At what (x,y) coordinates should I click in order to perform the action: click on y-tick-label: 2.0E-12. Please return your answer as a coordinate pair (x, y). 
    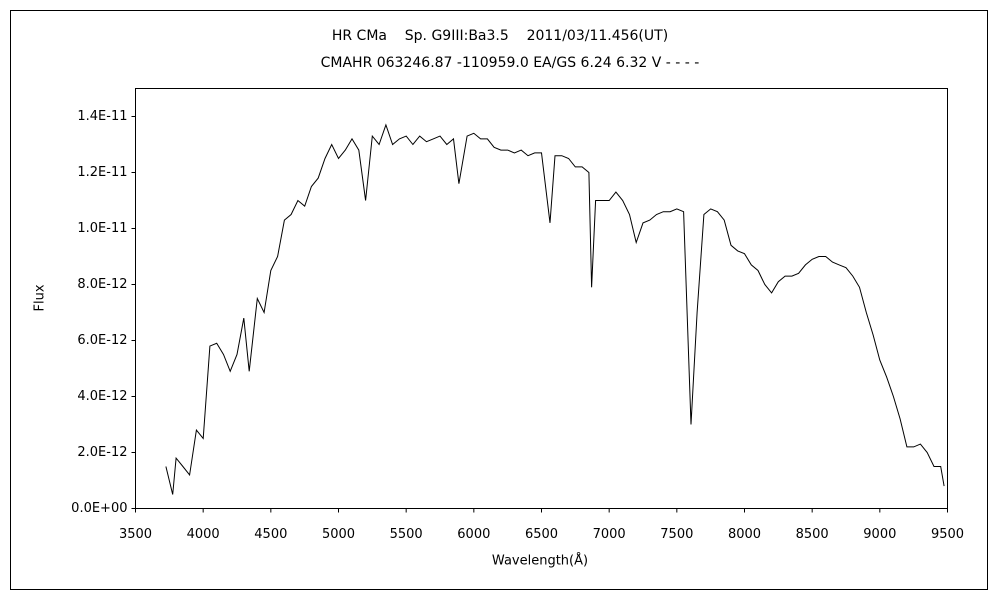
    Looking at the image, I should click on (102, 452).